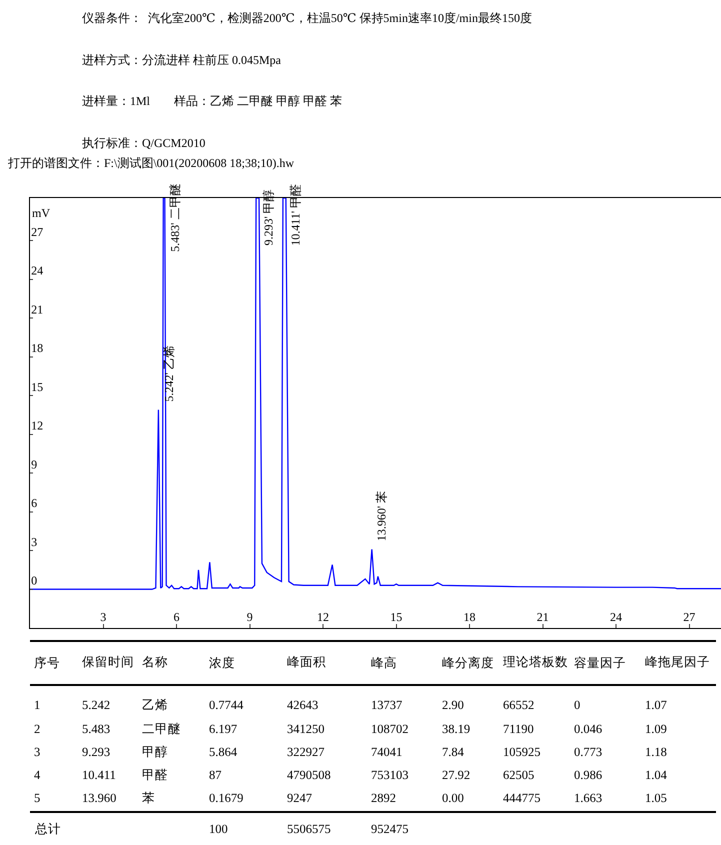 The width and height of the screenshot is (721, 845). Describe the element at coordinates (372, 662) in the screenshot. I see `text: 序号 保留时间 名称 浓度 峰面积 峰高 峰分离度 理论塔板数 容量因子 峰拖尾因子` at that location.